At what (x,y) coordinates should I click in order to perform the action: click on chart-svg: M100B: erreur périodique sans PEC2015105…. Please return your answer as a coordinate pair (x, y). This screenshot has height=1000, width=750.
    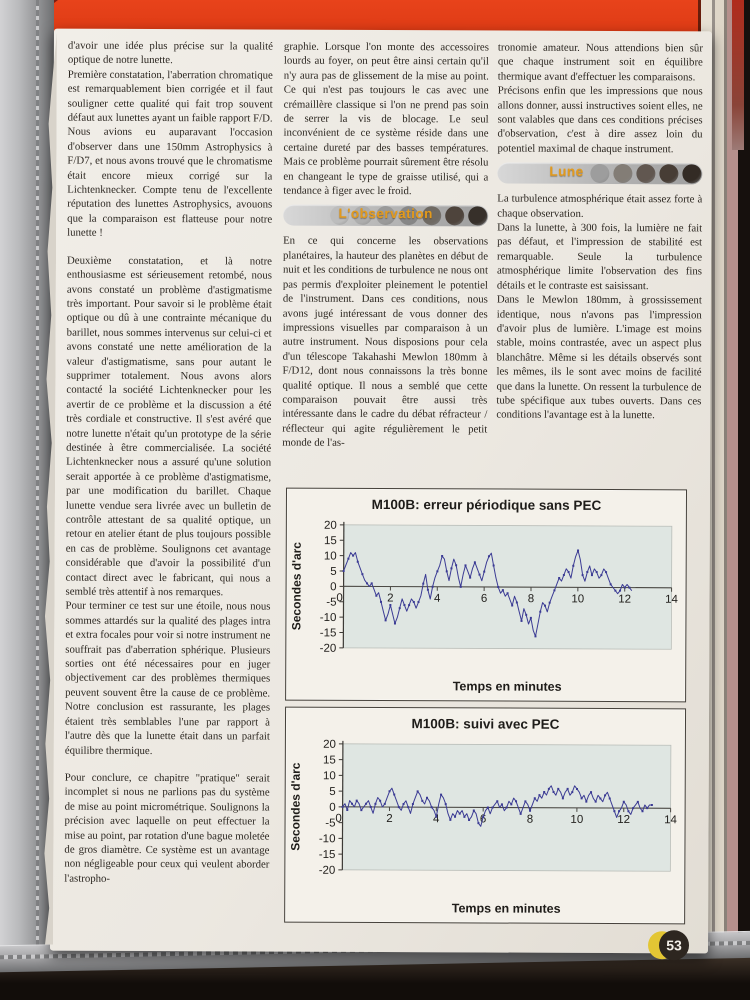
    Looking at the image, I should click on (483, 595).